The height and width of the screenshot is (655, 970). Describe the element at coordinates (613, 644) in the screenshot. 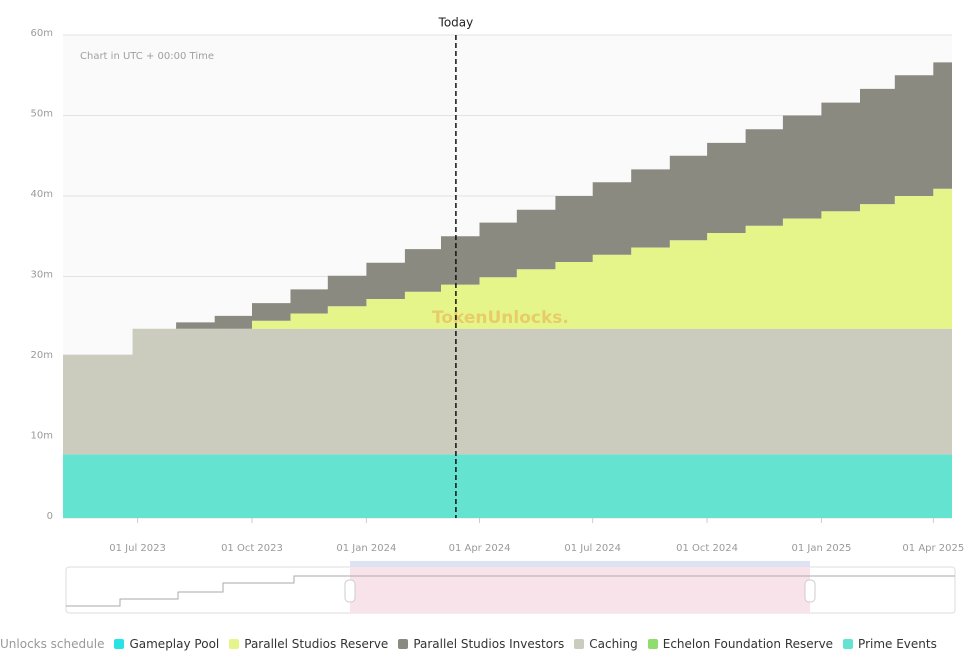

I see `legend-label: Caching` at that location.